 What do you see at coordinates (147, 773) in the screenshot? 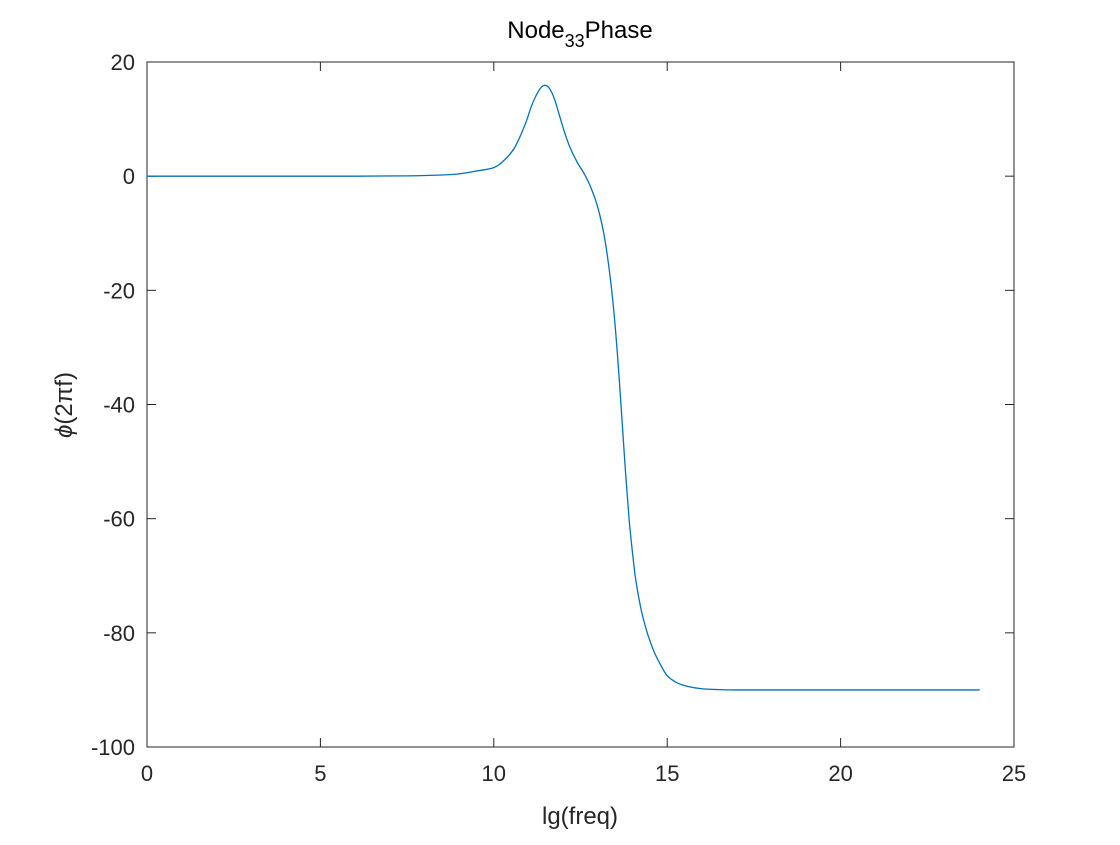
I see `x-tick-label: 0` at bounding box center [147, 773].